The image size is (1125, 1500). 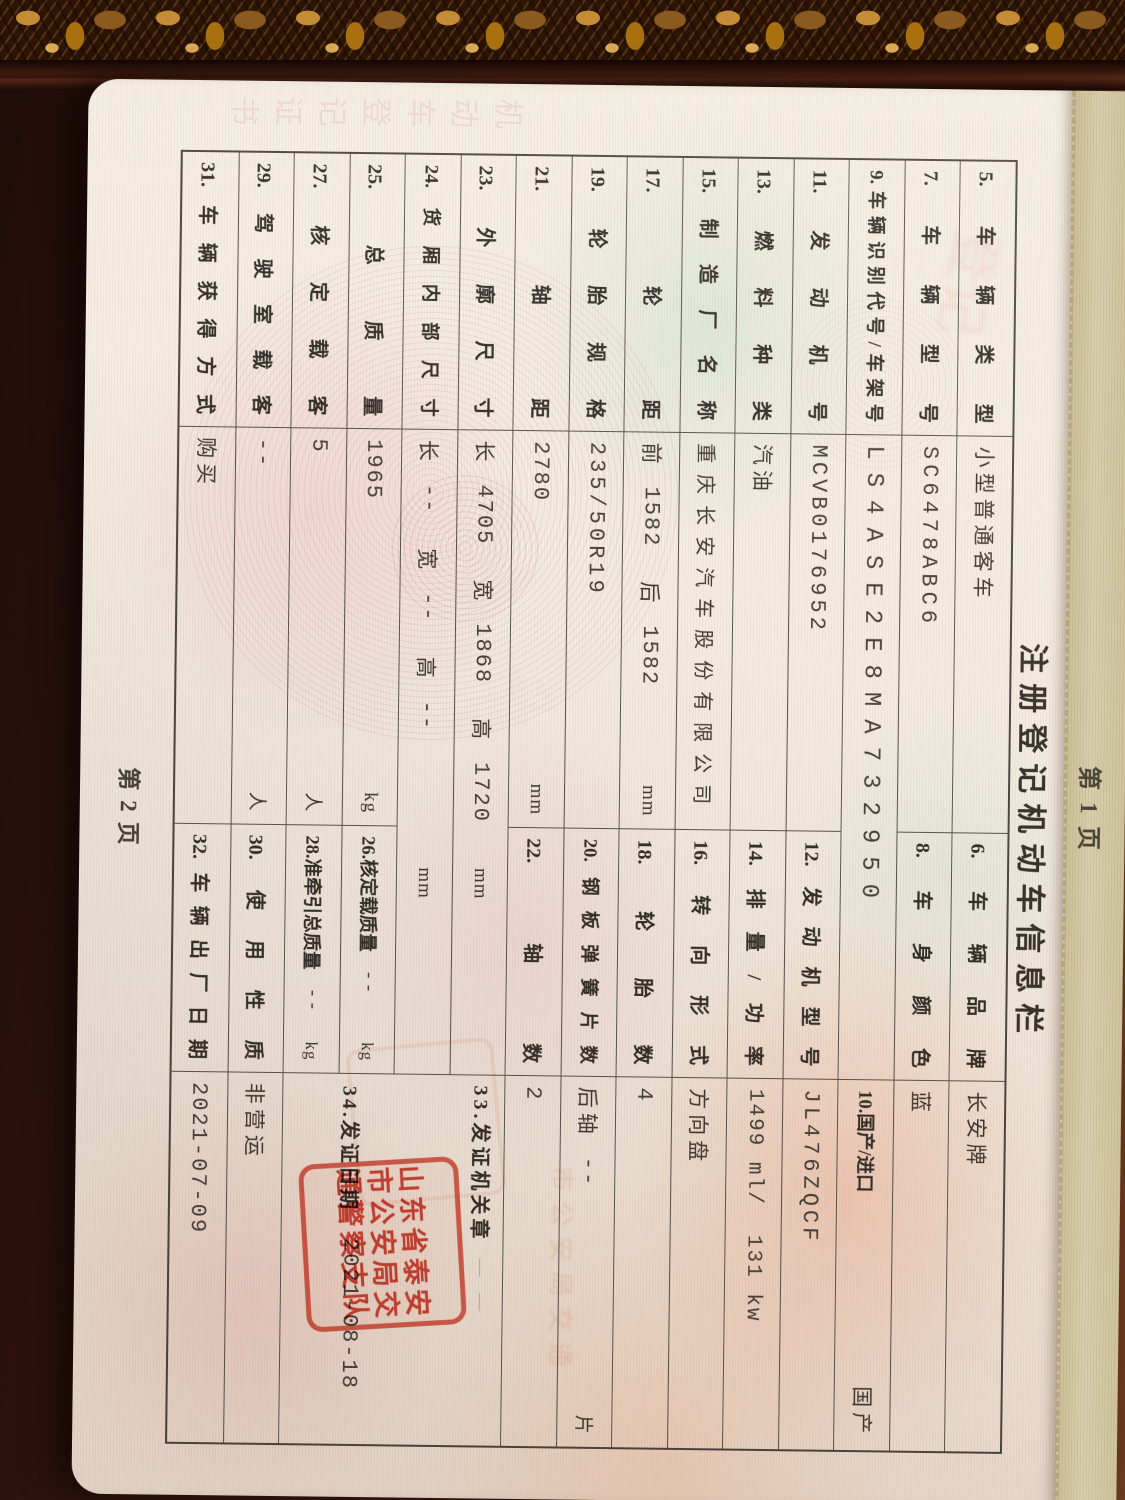 I want to click on field-12-label: 12.发动机型号, so click(x=810, y=954).